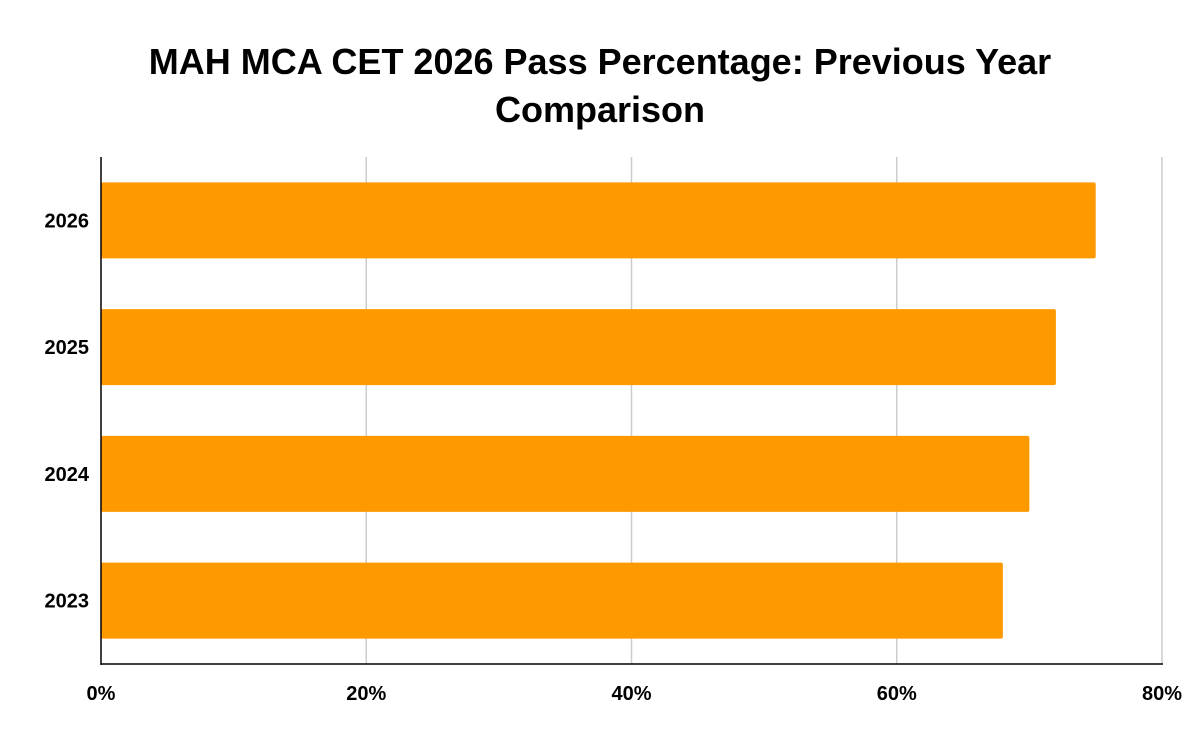 The width and height of the screenshot is (1200, 742). What do you see at coordinates (578, 347) in the screenshot?
I see `bar-2025` at bounding box center [578, 347].